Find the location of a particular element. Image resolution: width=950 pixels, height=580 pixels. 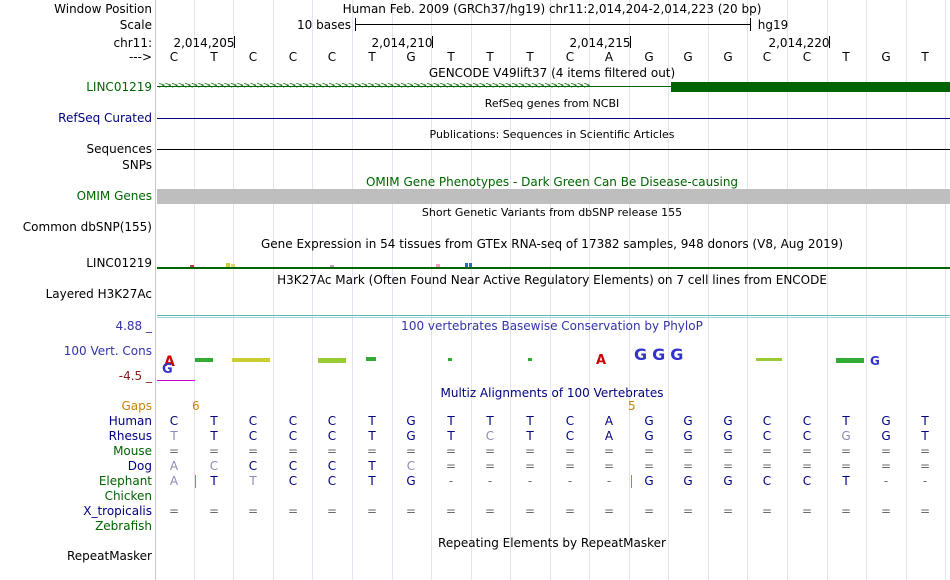

logo-letter: G is located at coordinates (875, 361).